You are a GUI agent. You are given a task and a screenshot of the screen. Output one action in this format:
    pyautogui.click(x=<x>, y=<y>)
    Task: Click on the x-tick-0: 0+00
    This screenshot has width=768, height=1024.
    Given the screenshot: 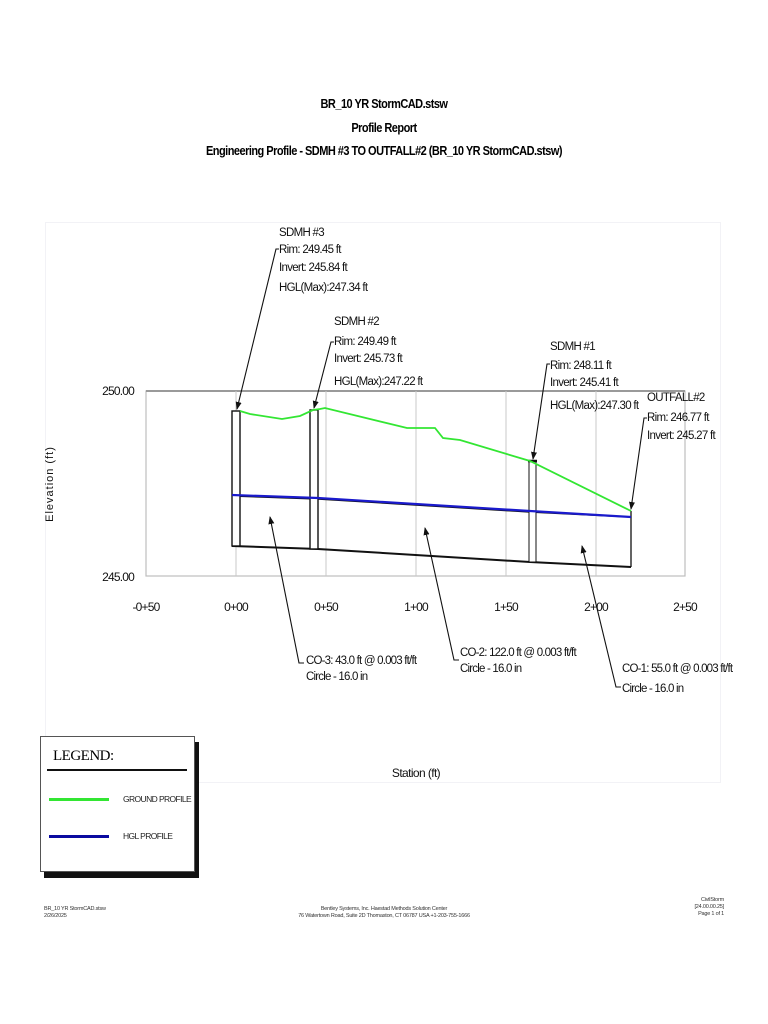 What is the action you would take?
    pyautogui.click(x=236, y=607)
    